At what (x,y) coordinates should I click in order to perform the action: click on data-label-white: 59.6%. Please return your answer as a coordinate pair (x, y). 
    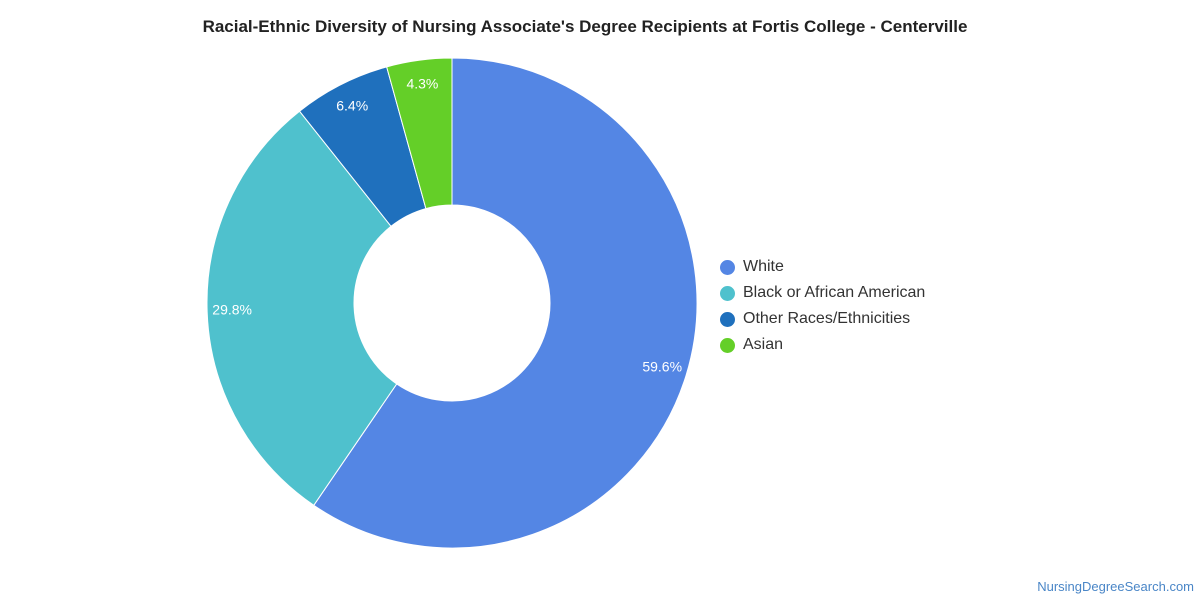
    Looking at the image, I should click on (662, 367).